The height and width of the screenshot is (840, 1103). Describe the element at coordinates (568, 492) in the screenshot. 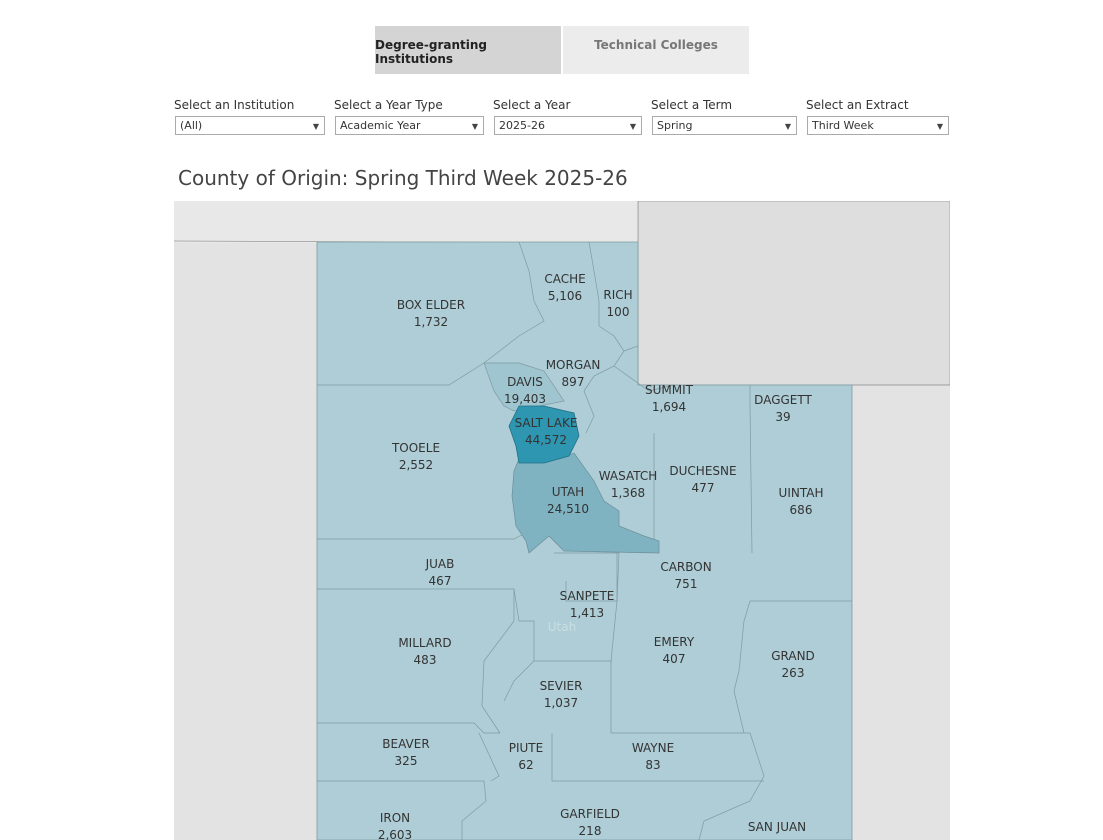

I see `county-label-utah: UTAH` at that location.